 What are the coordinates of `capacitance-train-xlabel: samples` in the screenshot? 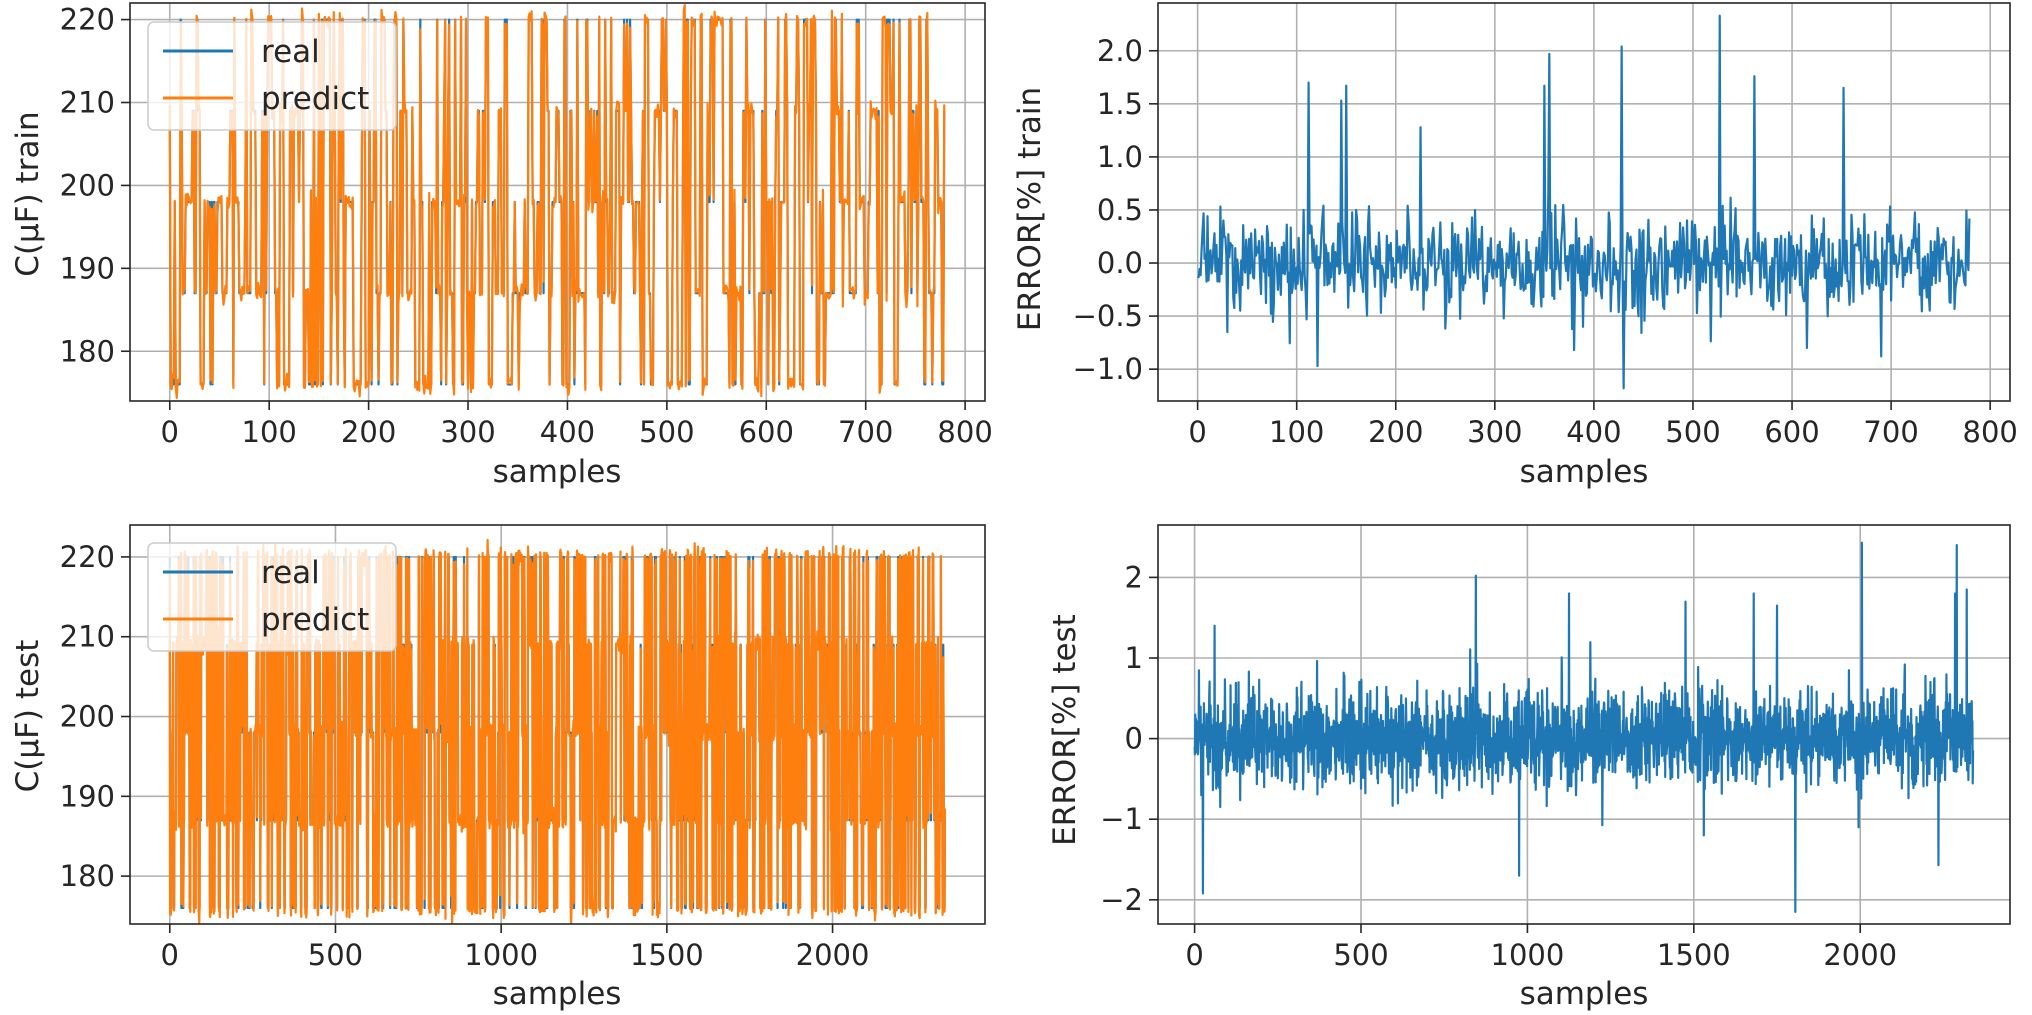 It's located at (557, 472).